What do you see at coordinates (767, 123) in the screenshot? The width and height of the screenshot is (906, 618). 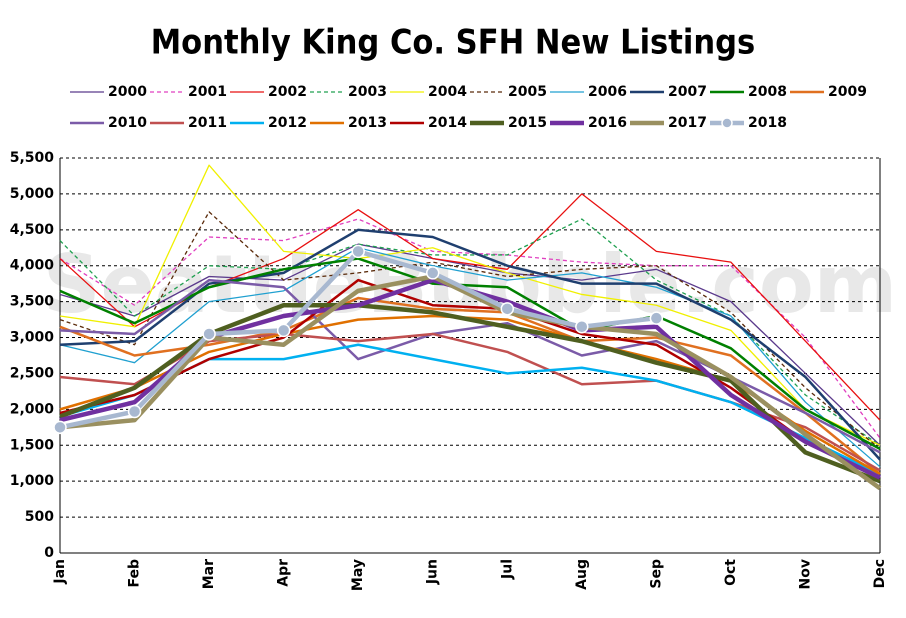 I see `legend-label: 2018` at bounding box center [767, 123].